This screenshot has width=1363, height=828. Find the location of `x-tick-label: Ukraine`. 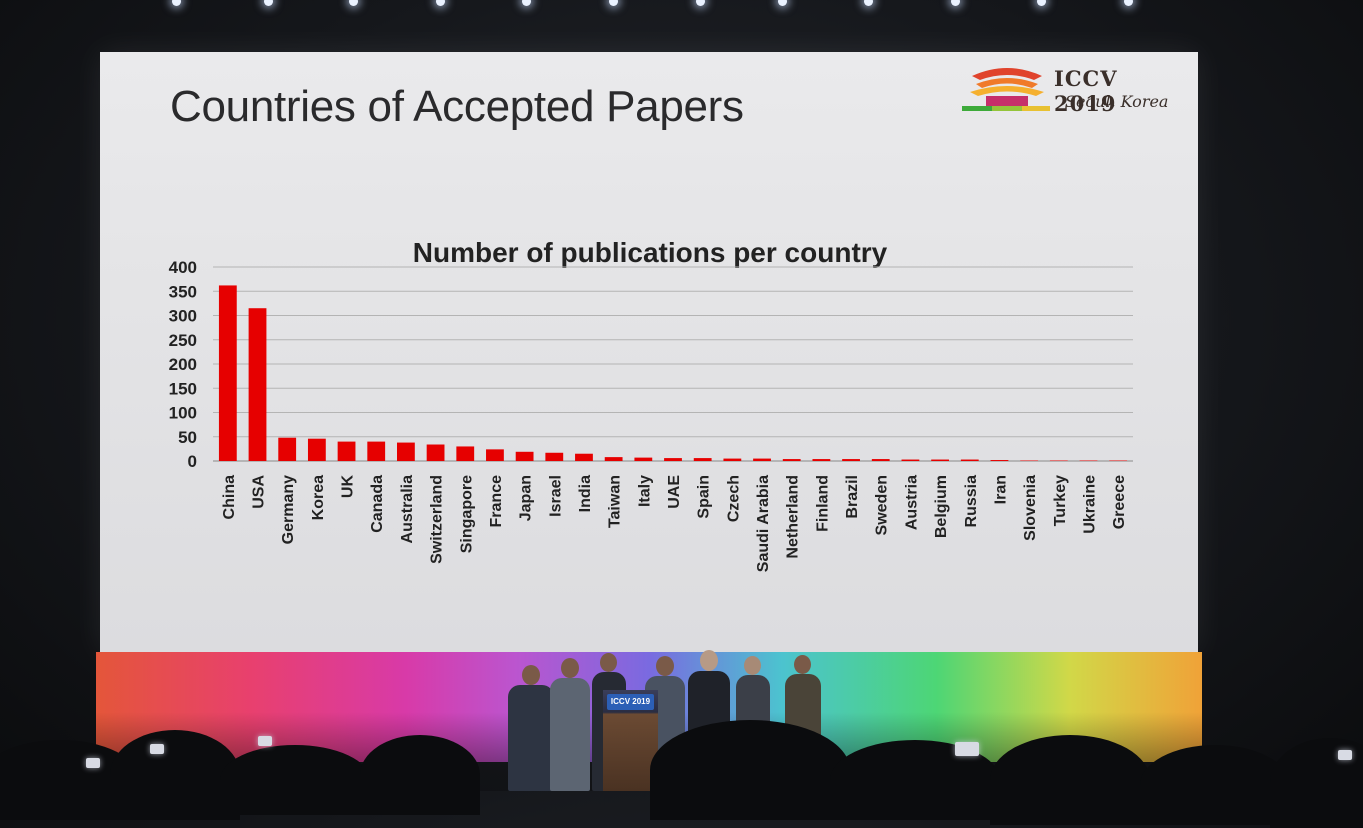

x-tick-label: Ukraine is located at coordinates (1089, 504).